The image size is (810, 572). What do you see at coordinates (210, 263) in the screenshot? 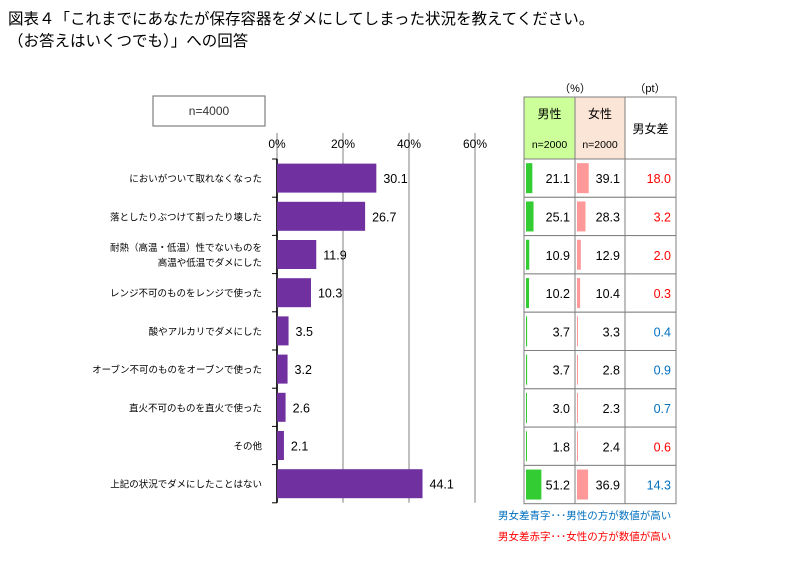
I see `category-label: 高温や低温でダメにした` at bounding box center [210, 263].